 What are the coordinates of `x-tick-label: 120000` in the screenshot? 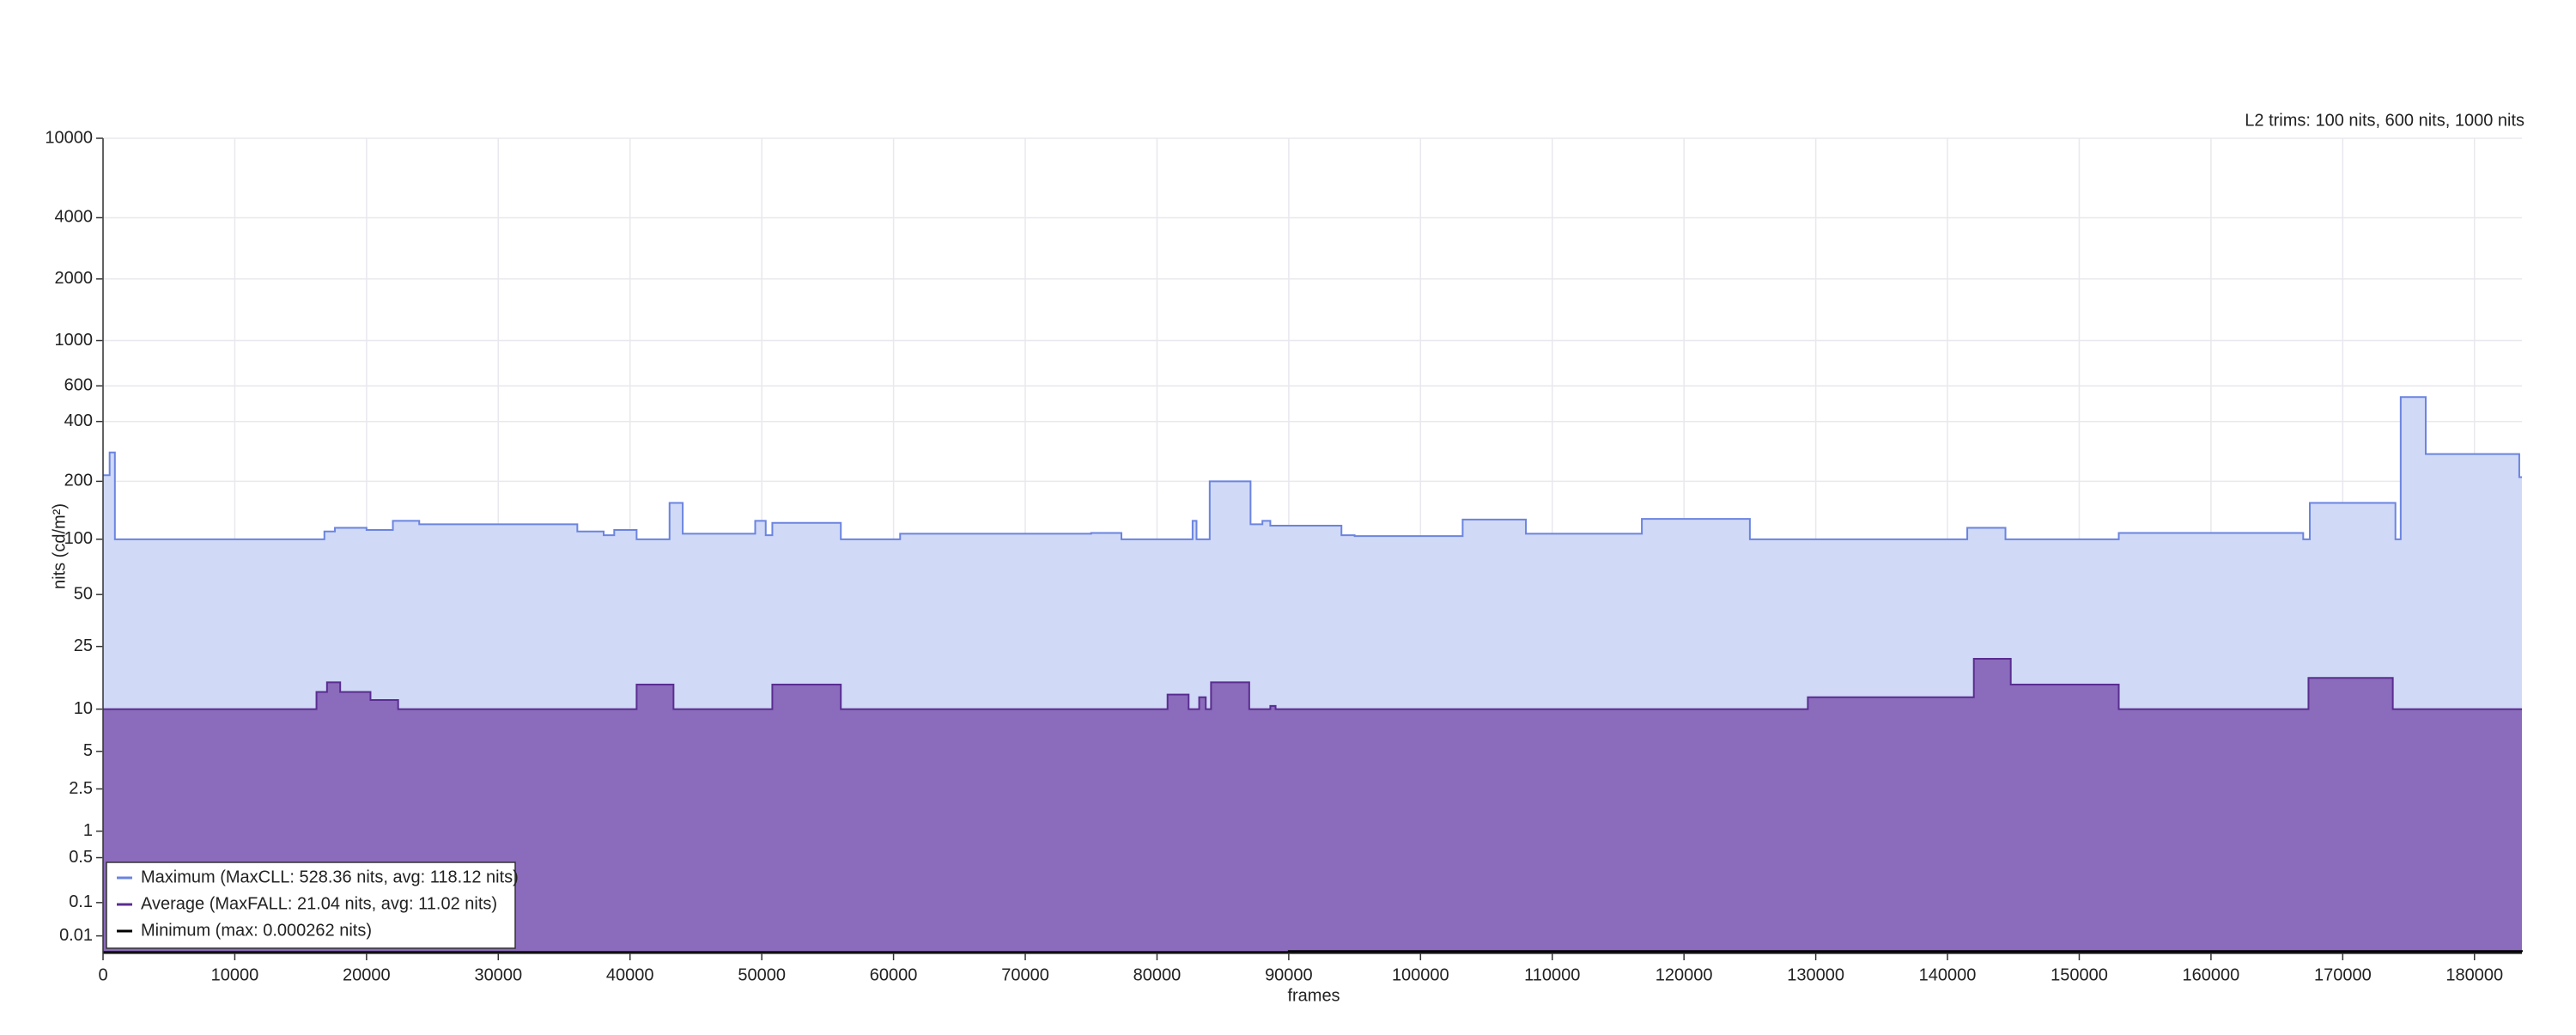 It's located at (1685, 974).